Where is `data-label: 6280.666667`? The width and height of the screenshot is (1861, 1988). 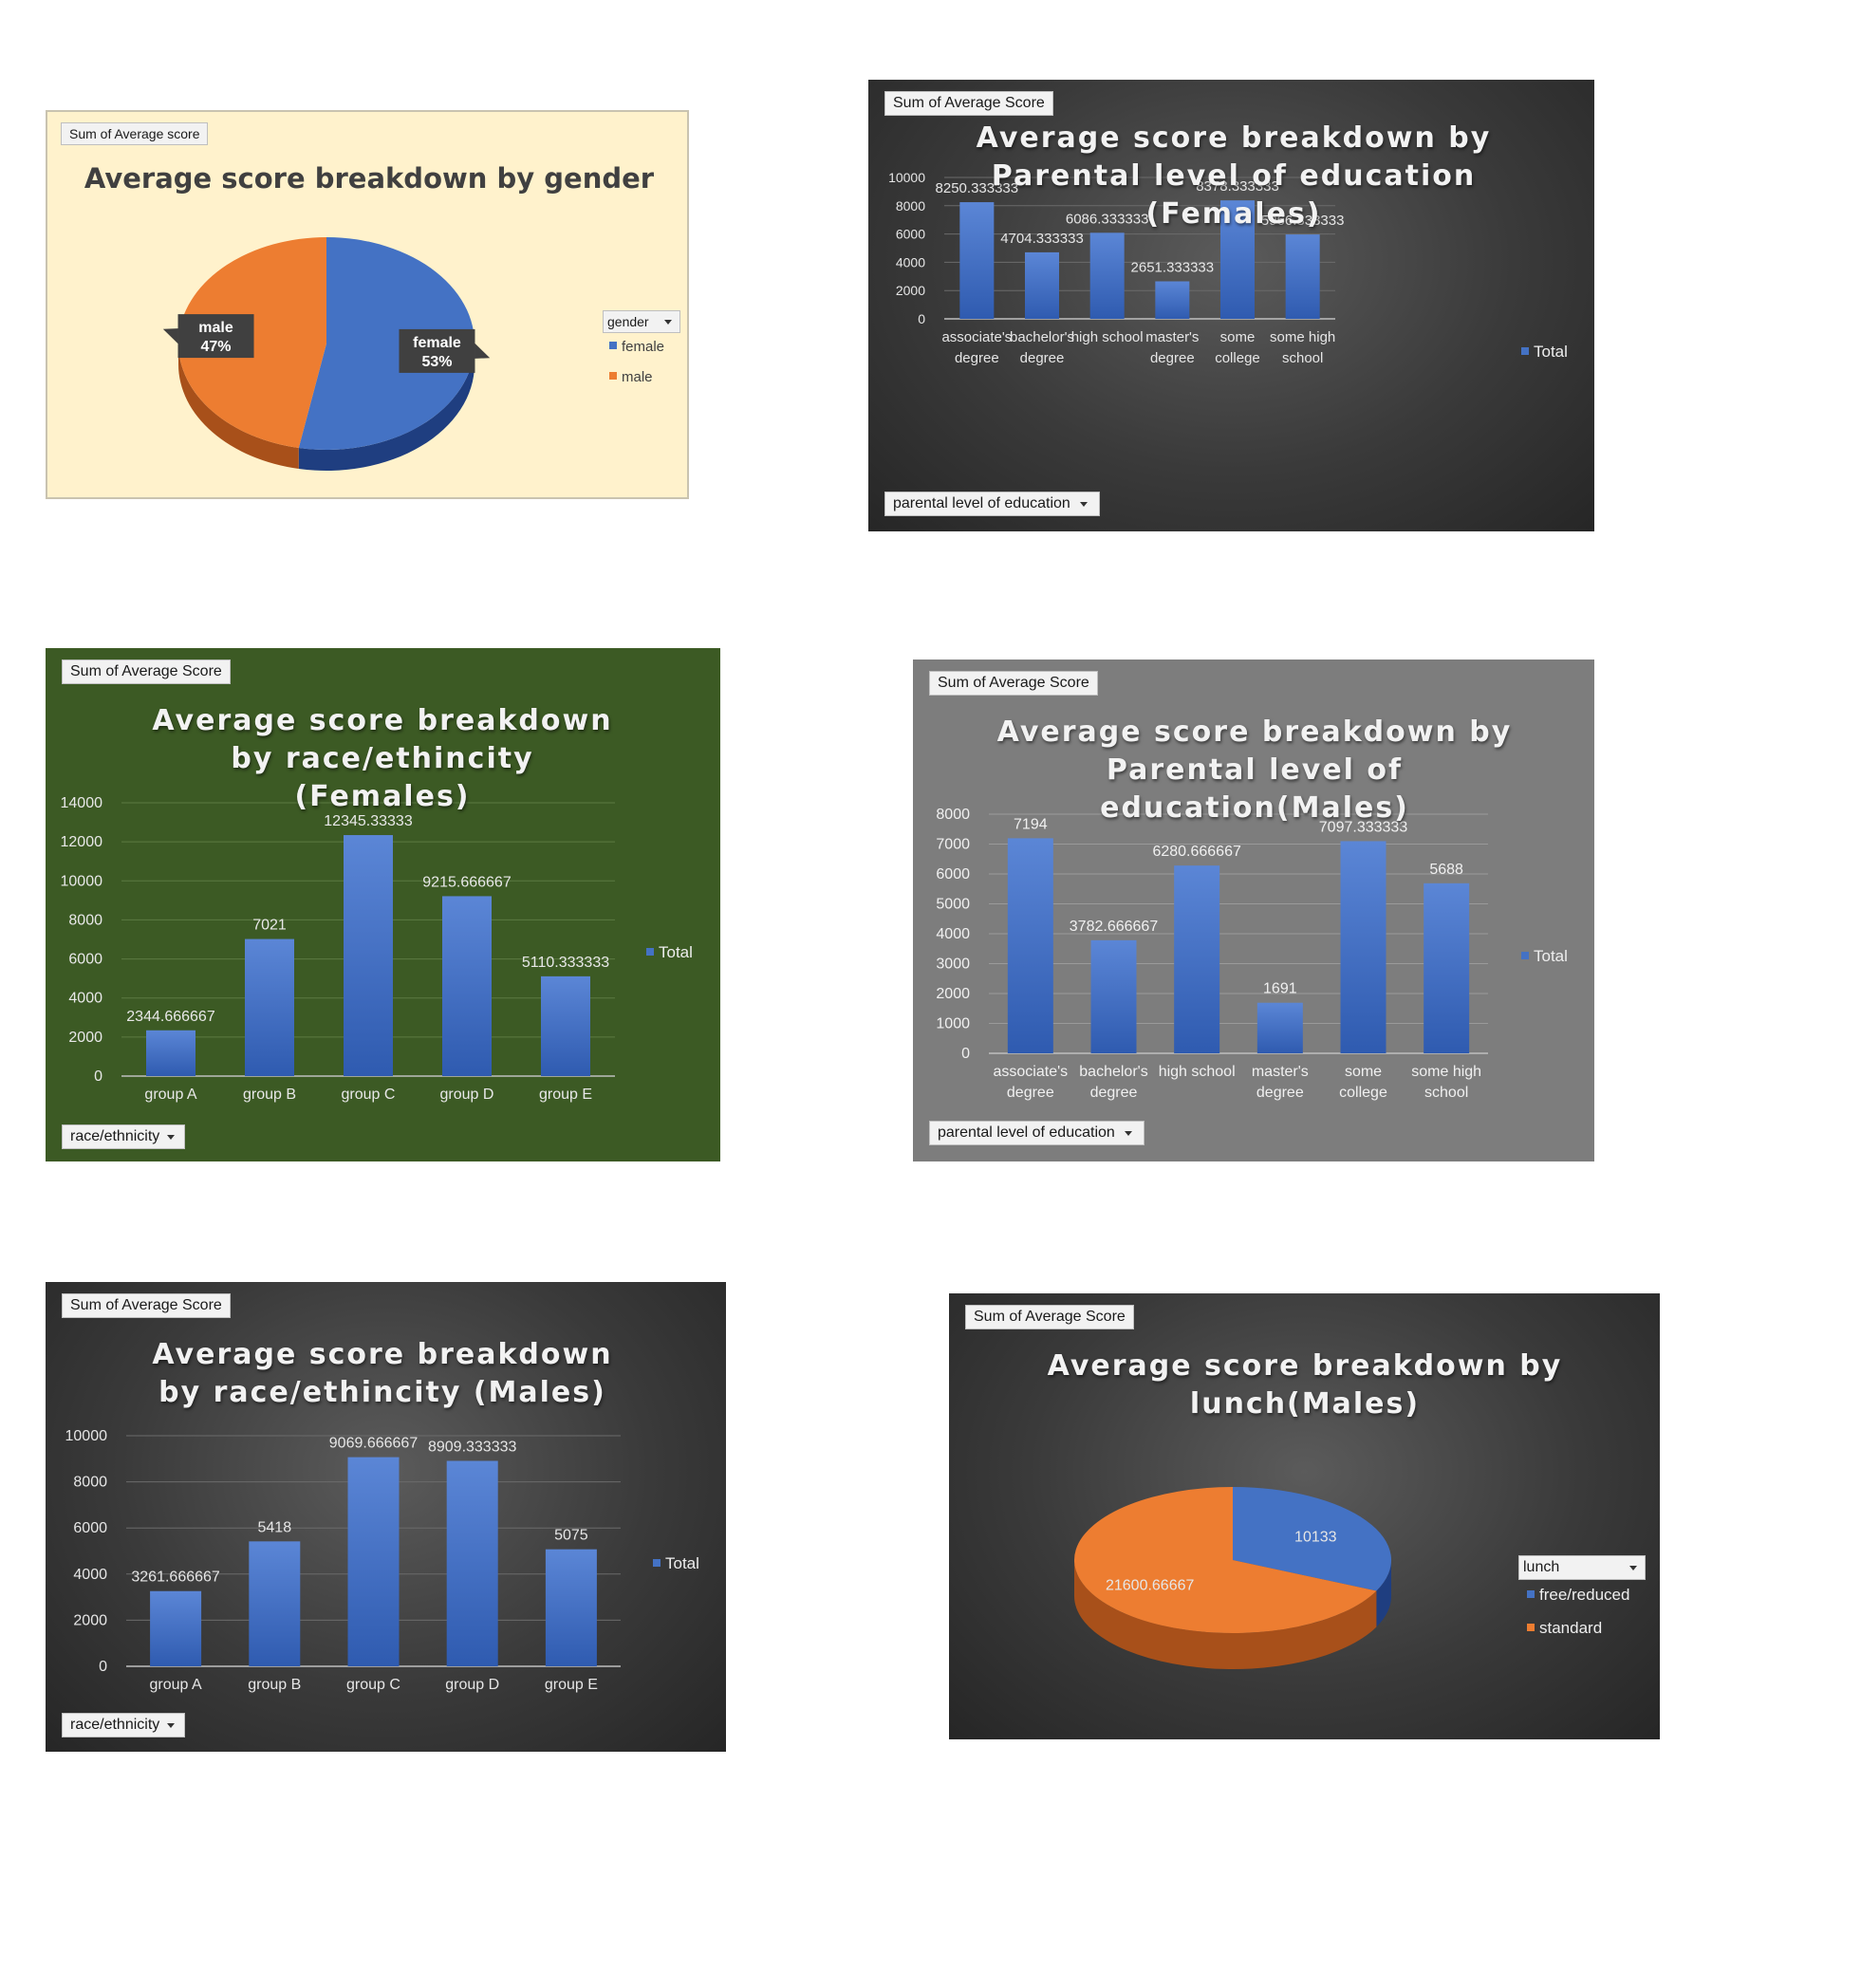
data-label: 6280.666667 is located at coordinates (1196, 852).